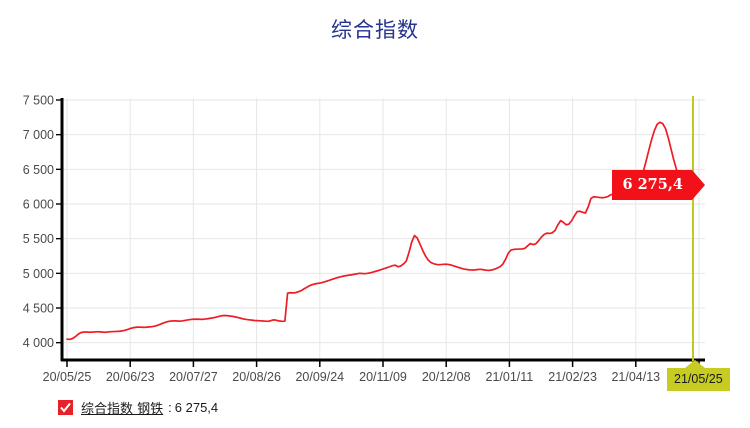  What do you see at coordinates (383, 377) in the screenshot?
I see `svg-text: 20/11/09` at bounding box center [383, 377].